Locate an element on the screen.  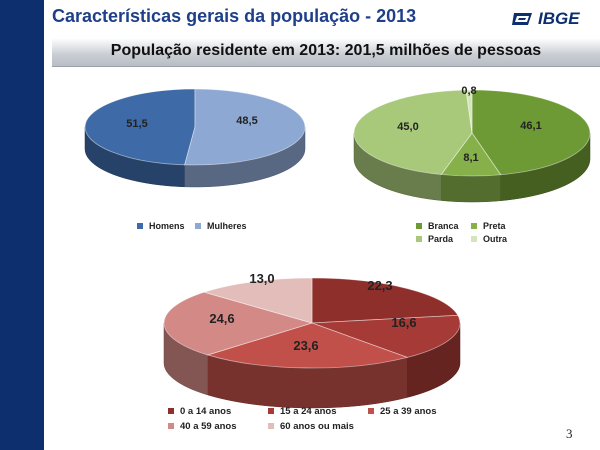
pie-slice-outra is located at coordinates (469, 111).